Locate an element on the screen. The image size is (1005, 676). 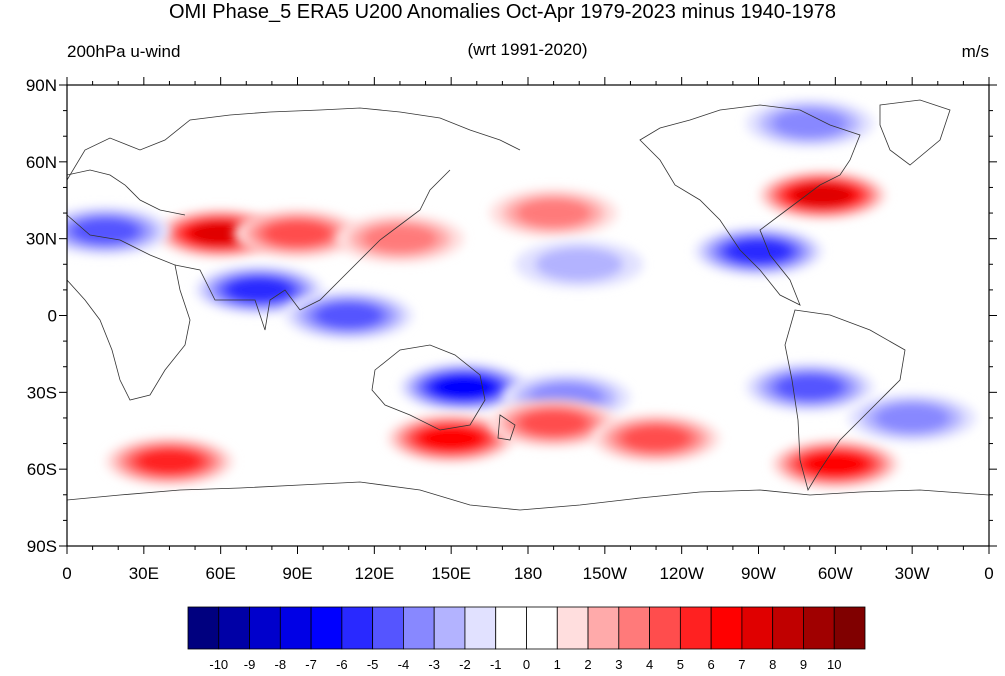
reference-period-label: (wrt 1991-2020) is located at coordinates (527, 49).